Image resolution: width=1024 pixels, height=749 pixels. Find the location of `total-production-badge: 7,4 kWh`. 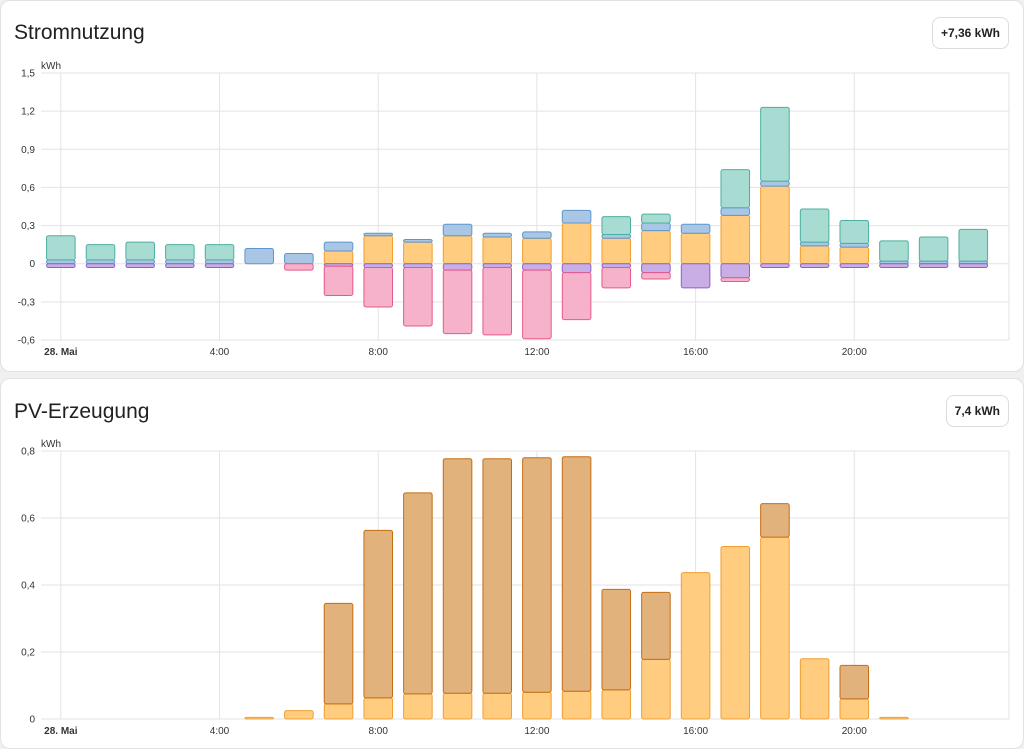

total-production-badge: 7,4 kWh is located at coordinates (977, 411).